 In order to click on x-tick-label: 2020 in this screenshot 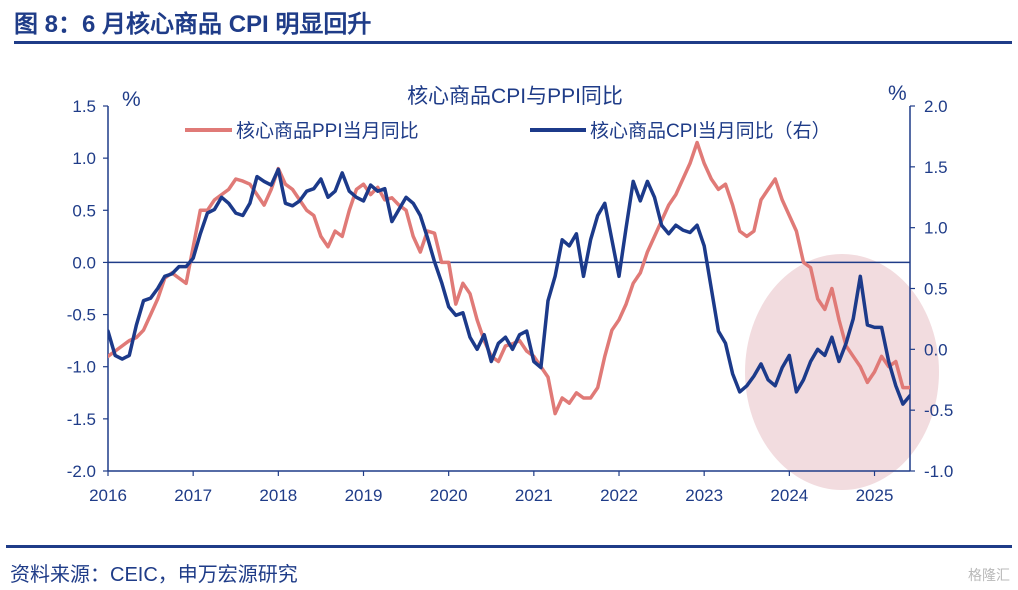, I will do `click(449, 495)`.